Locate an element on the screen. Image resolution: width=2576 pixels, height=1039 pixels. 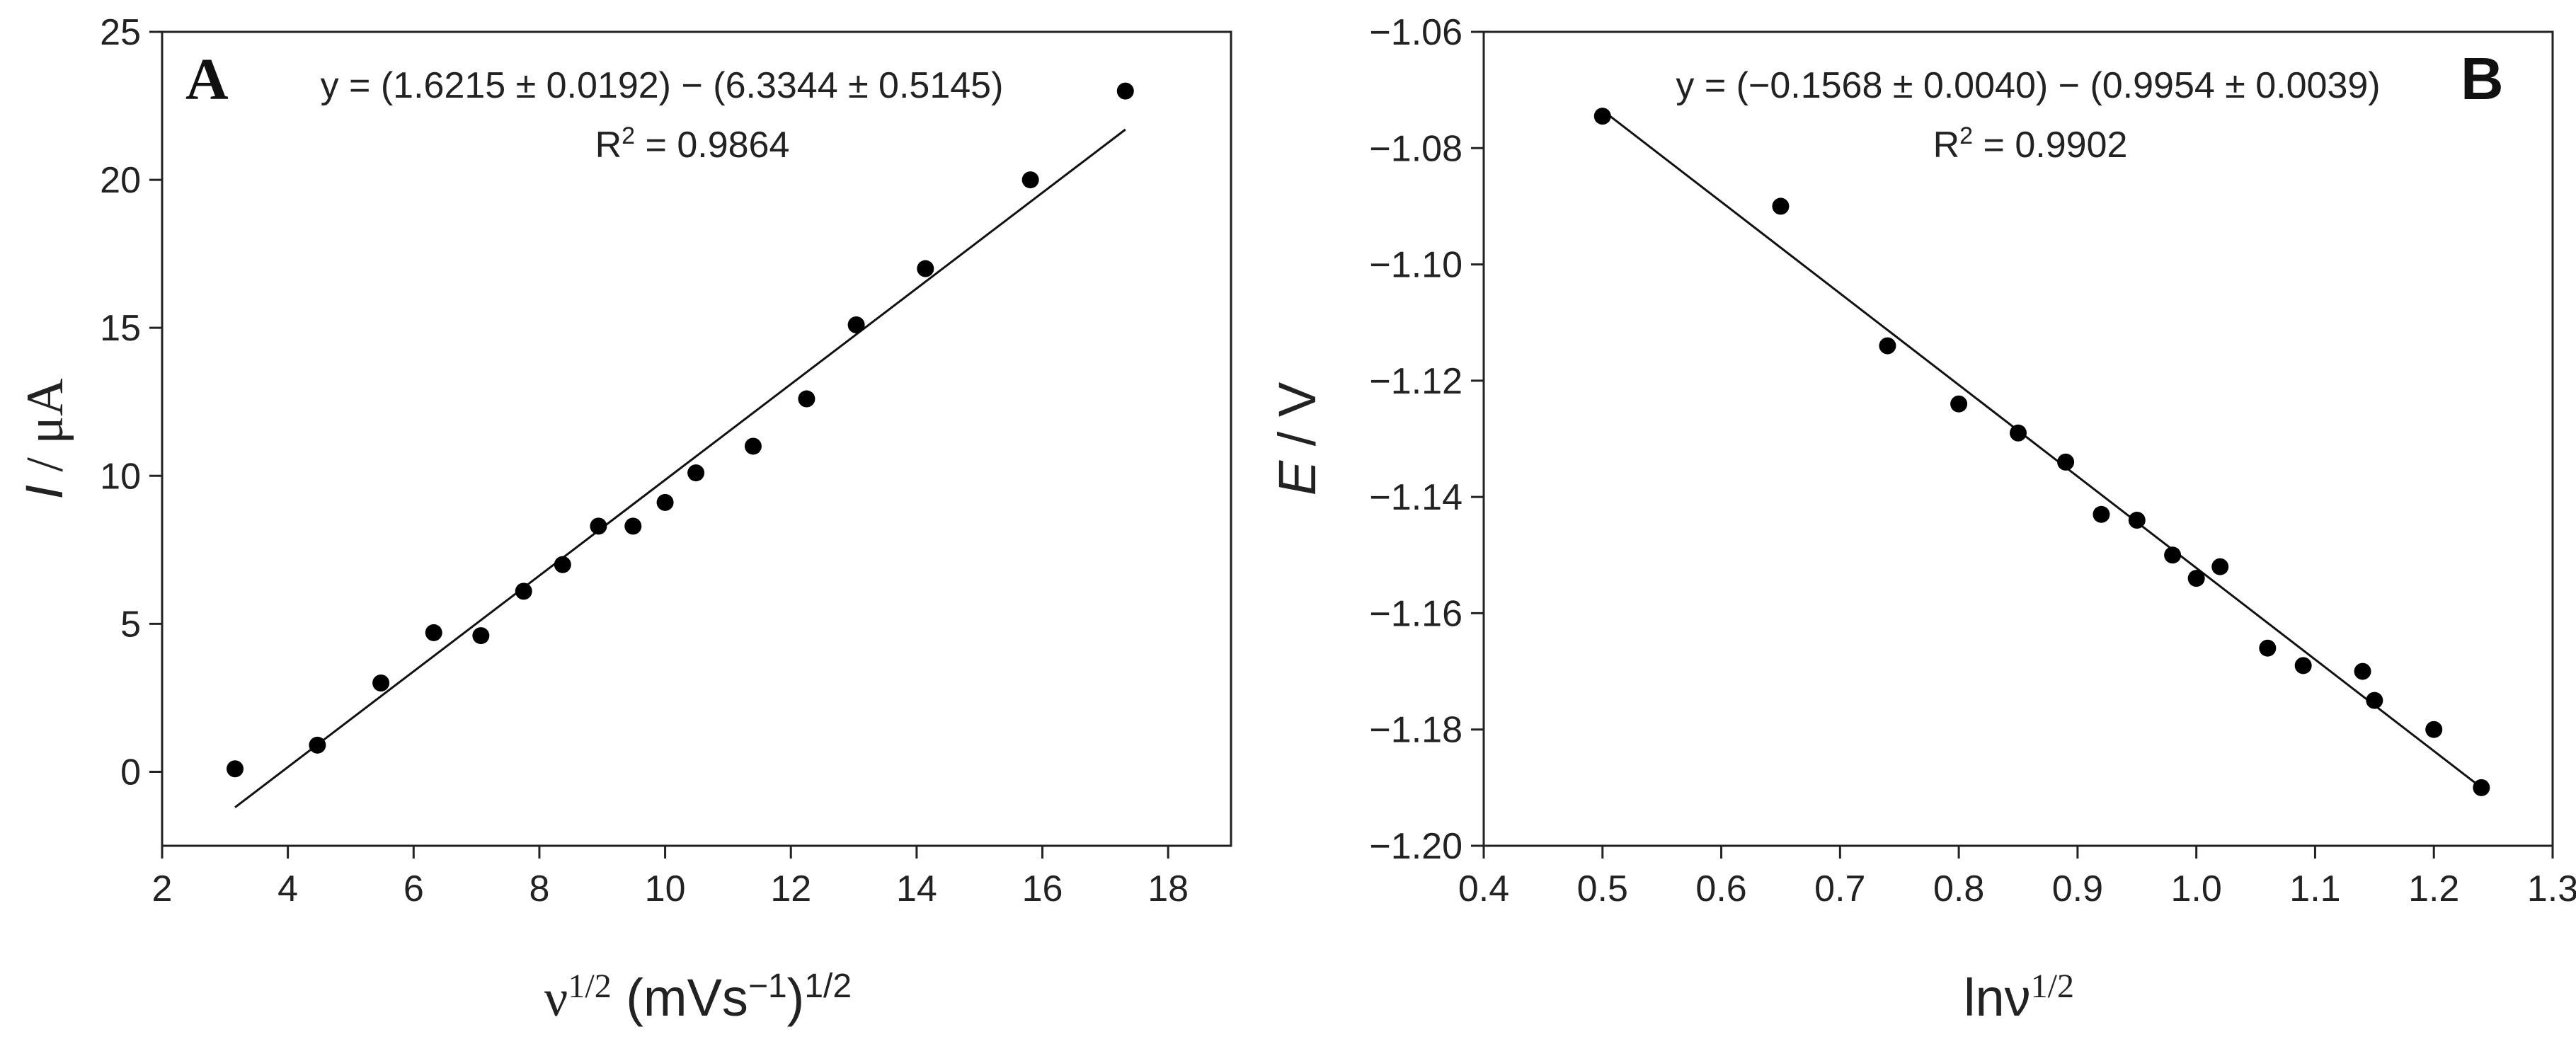
chart-a-y-tick-label: 10 is located at coordinates (120, 476).